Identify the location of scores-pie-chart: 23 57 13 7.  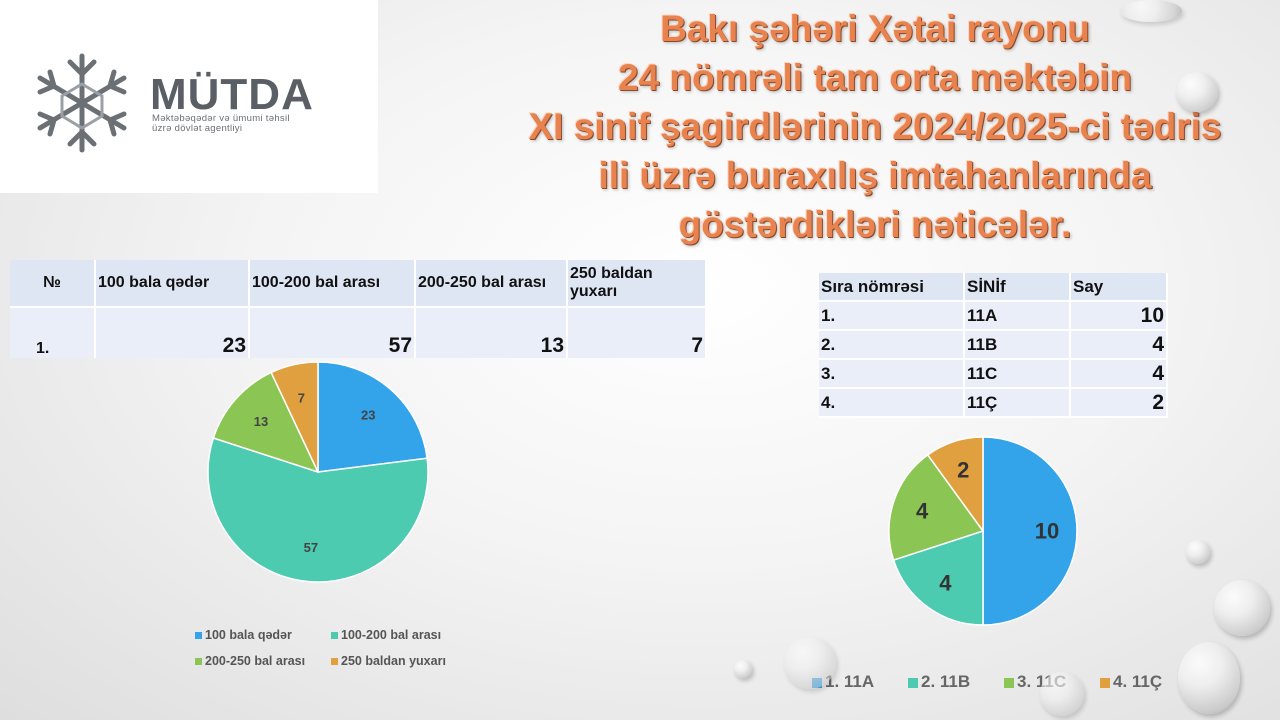
(318, 472).